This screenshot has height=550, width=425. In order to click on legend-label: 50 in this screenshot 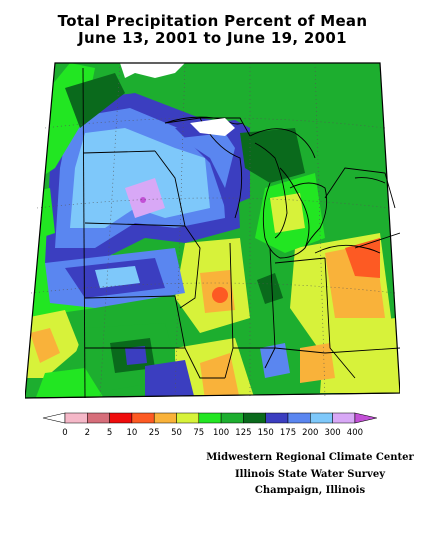, I will do `click(176, 433)`.